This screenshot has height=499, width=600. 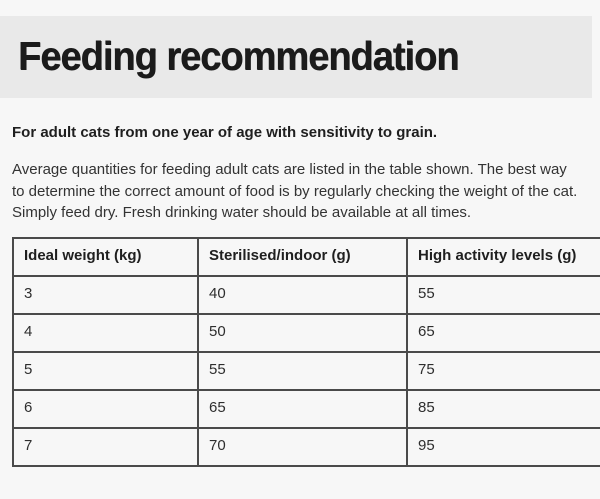 What do you see at coordinates (302, 256) in the screenshot?
I see `column-header-sterilised-indoor: Sterilised/indoor (g)` at bounding box center [302, 256].